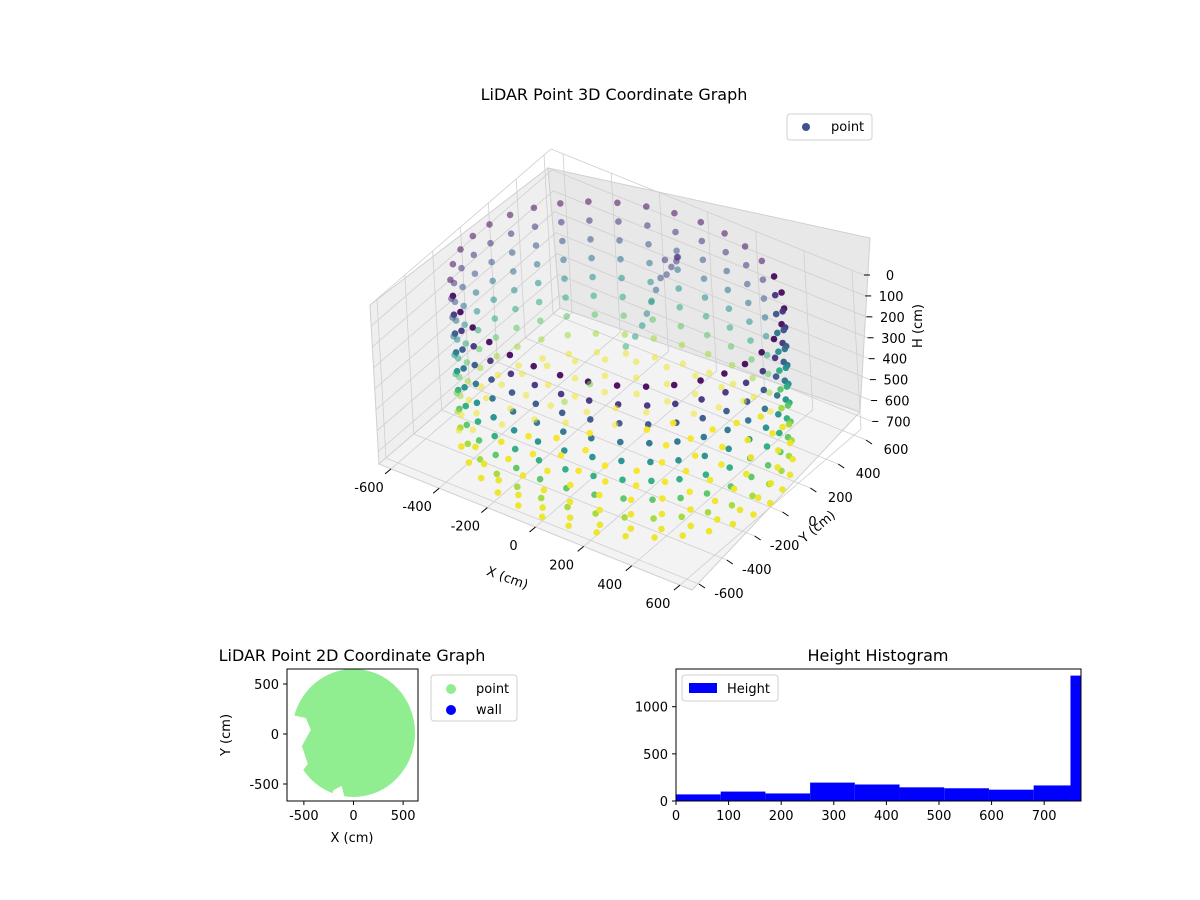  I want to click on legend-label-height: Height, so click(748, 689).